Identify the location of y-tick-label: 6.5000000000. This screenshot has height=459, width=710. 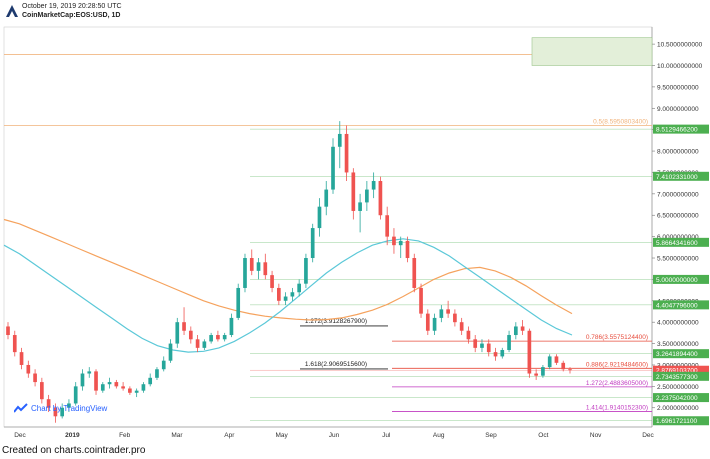
(678, 216).